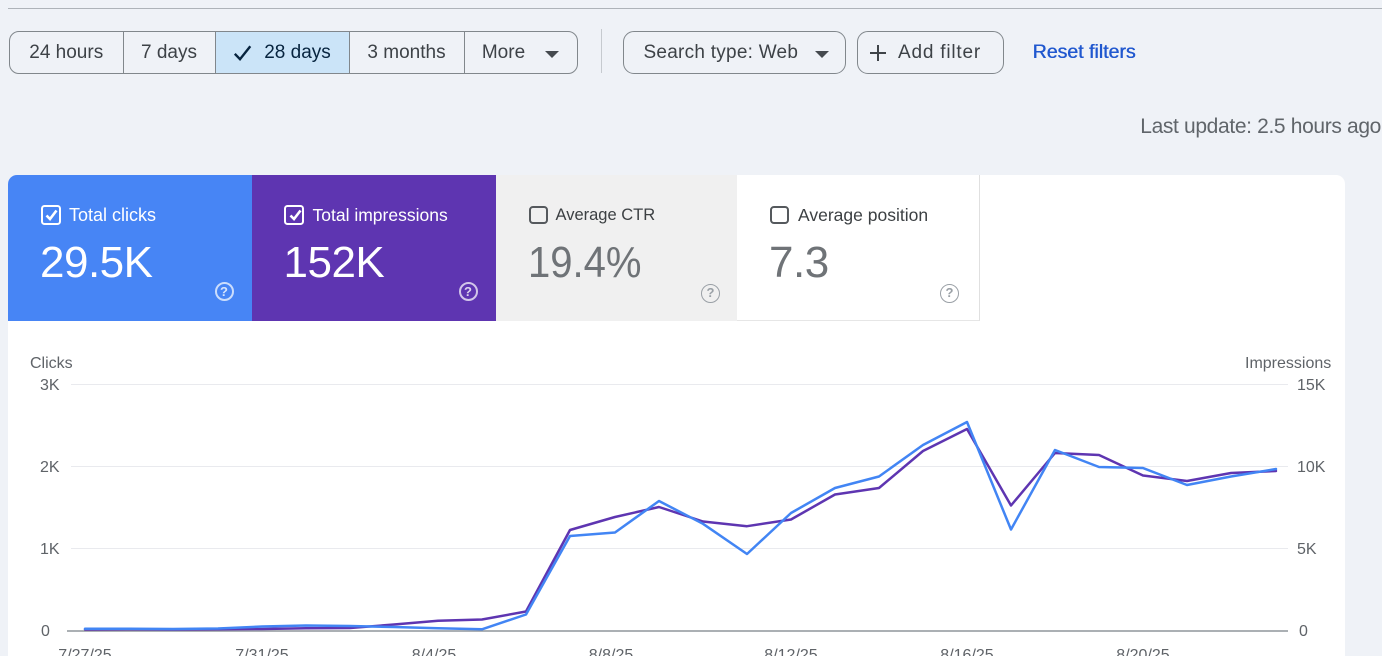  I want to click on svg-text: 8/4/25, so click(434, 651).